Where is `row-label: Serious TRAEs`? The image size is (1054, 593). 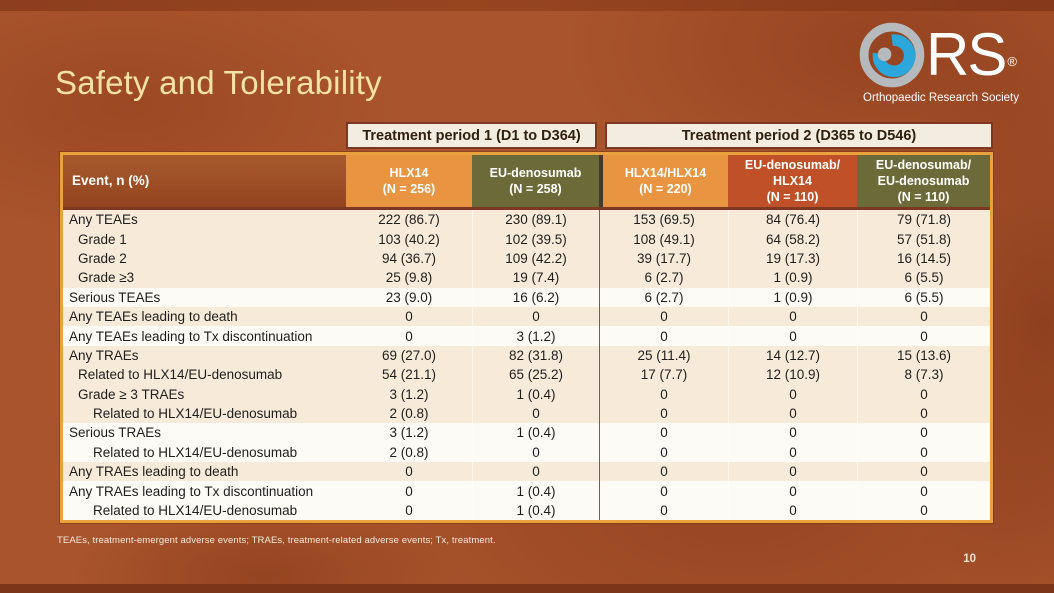 row-label: Serious TRAEs is located at coordinates (115, 433).